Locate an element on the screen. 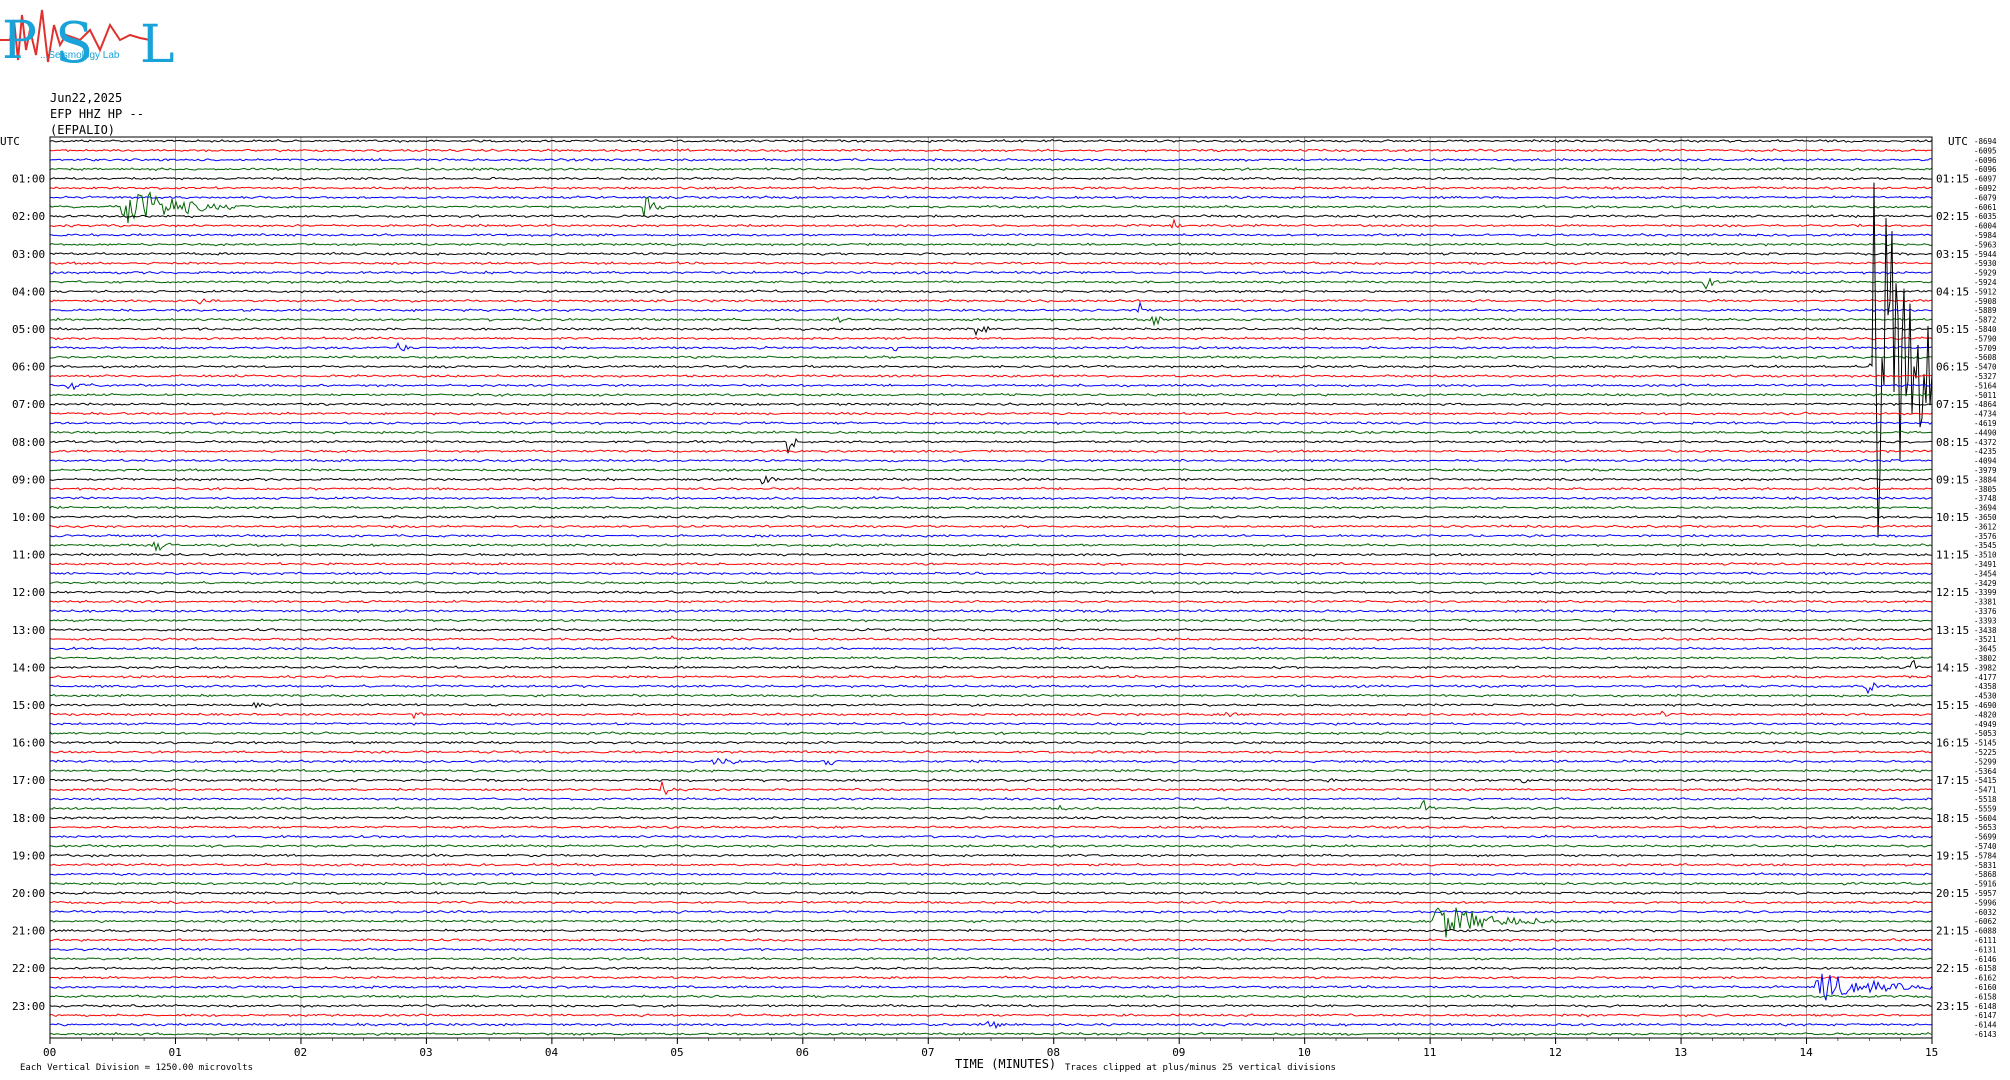  trace-offset-label: -6143 is located at coordinates (1985, 1034).